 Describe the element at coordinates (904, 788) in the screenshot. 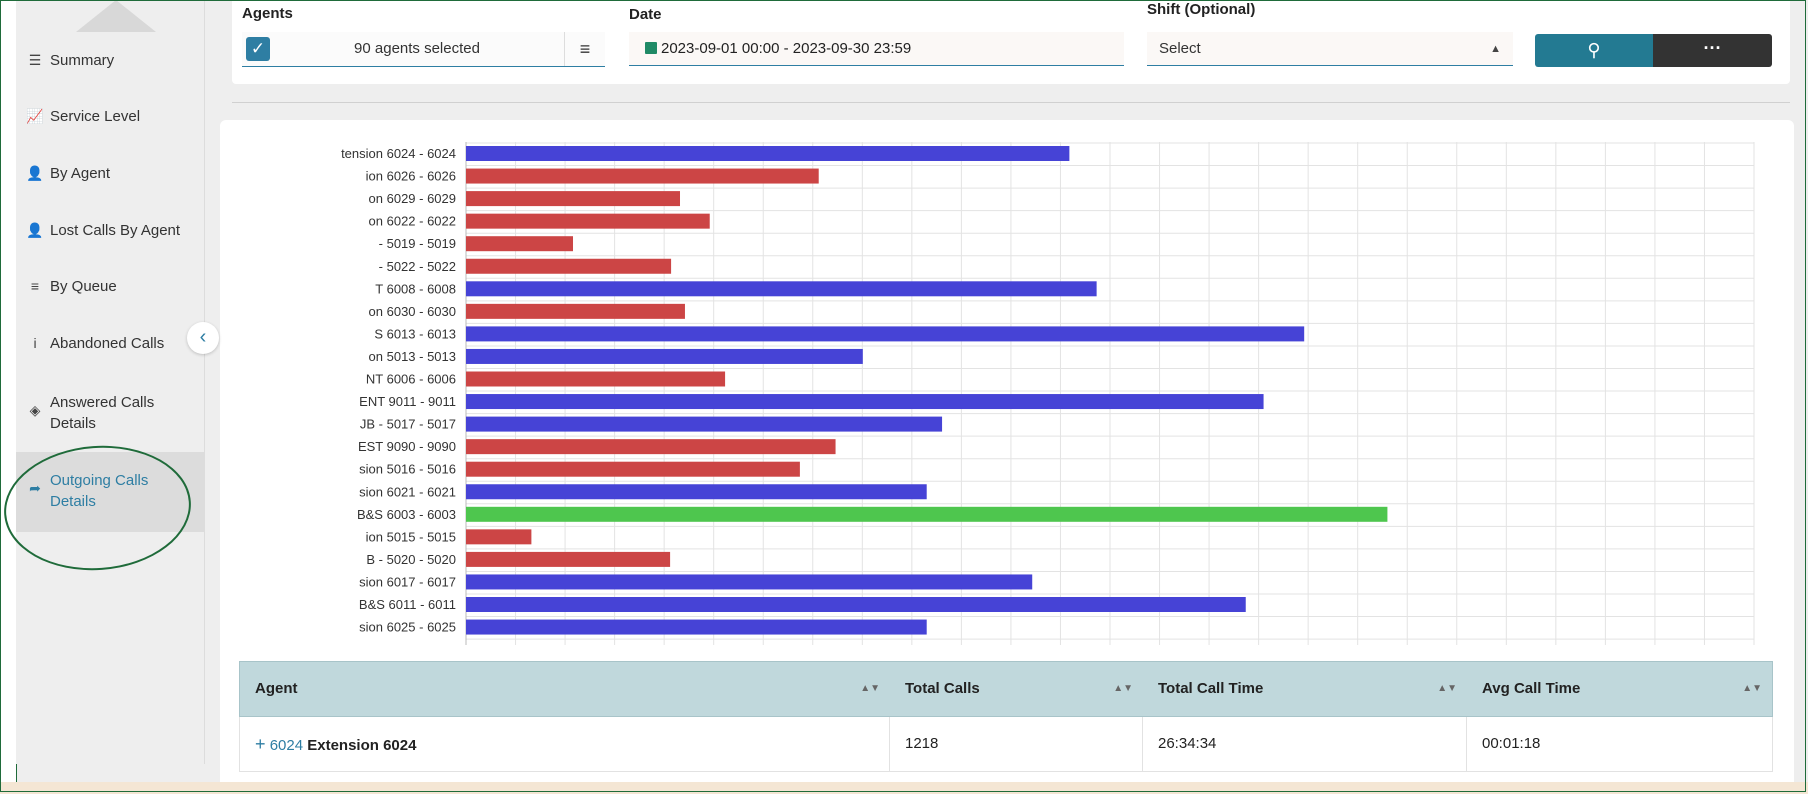

I see `bottom-strip` at that location.